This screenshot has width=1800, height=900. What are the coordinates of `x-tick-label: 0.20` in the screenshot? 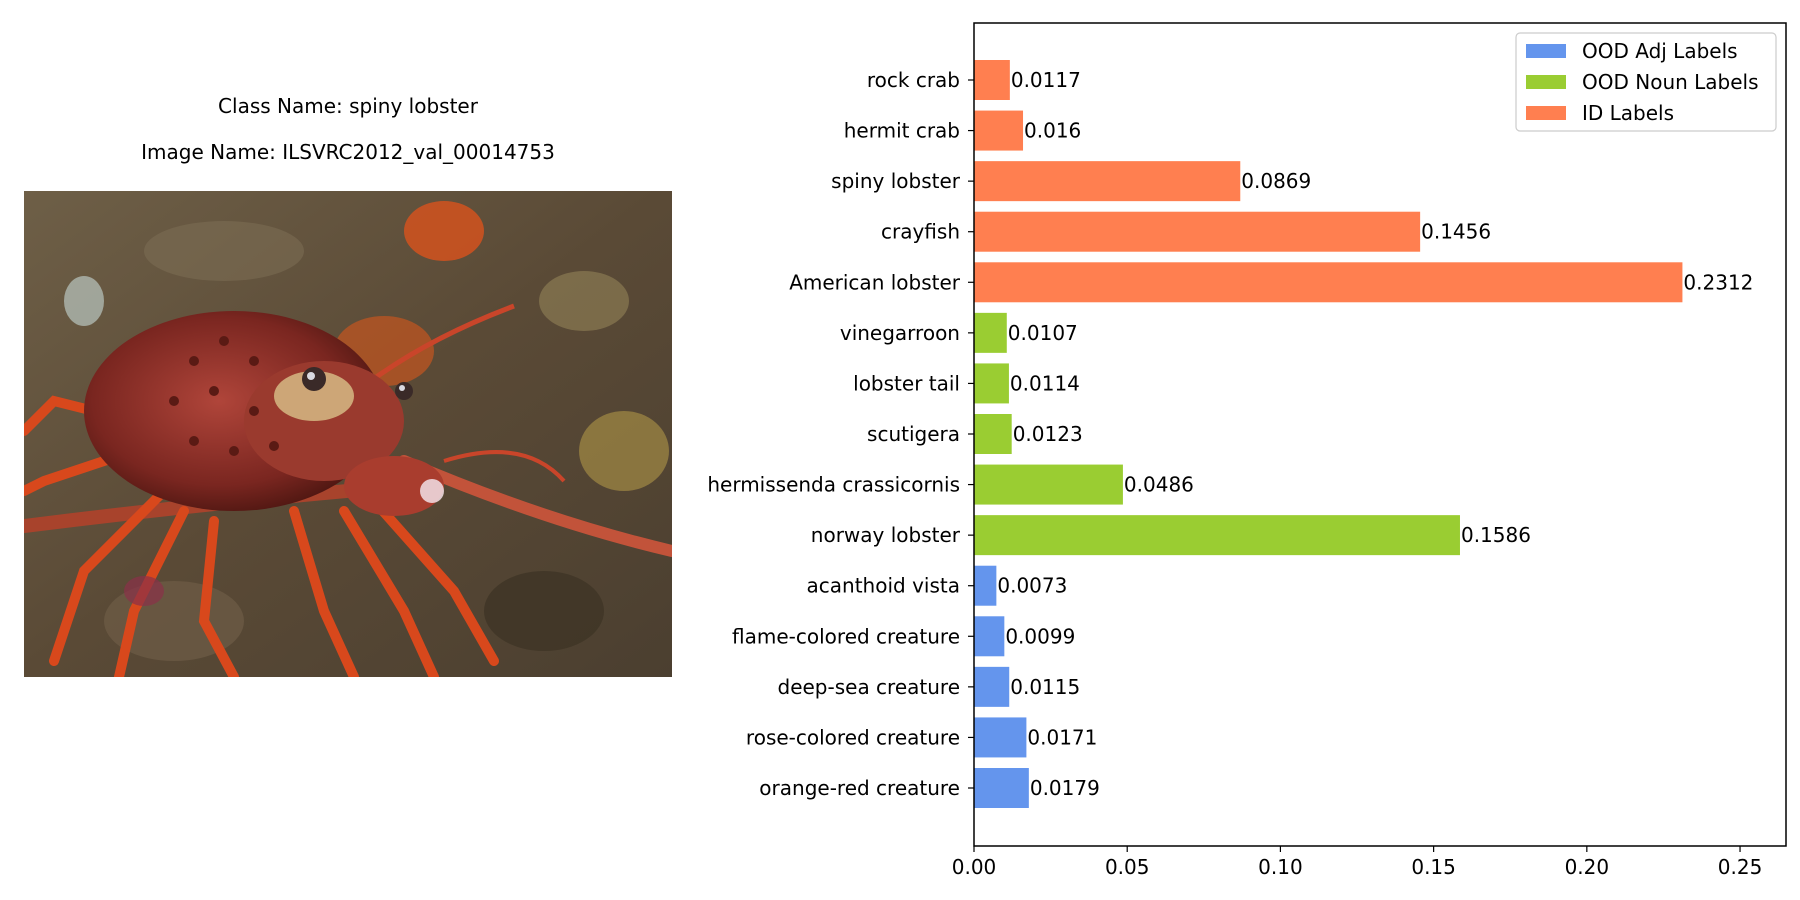 It's located at (1587, 867).